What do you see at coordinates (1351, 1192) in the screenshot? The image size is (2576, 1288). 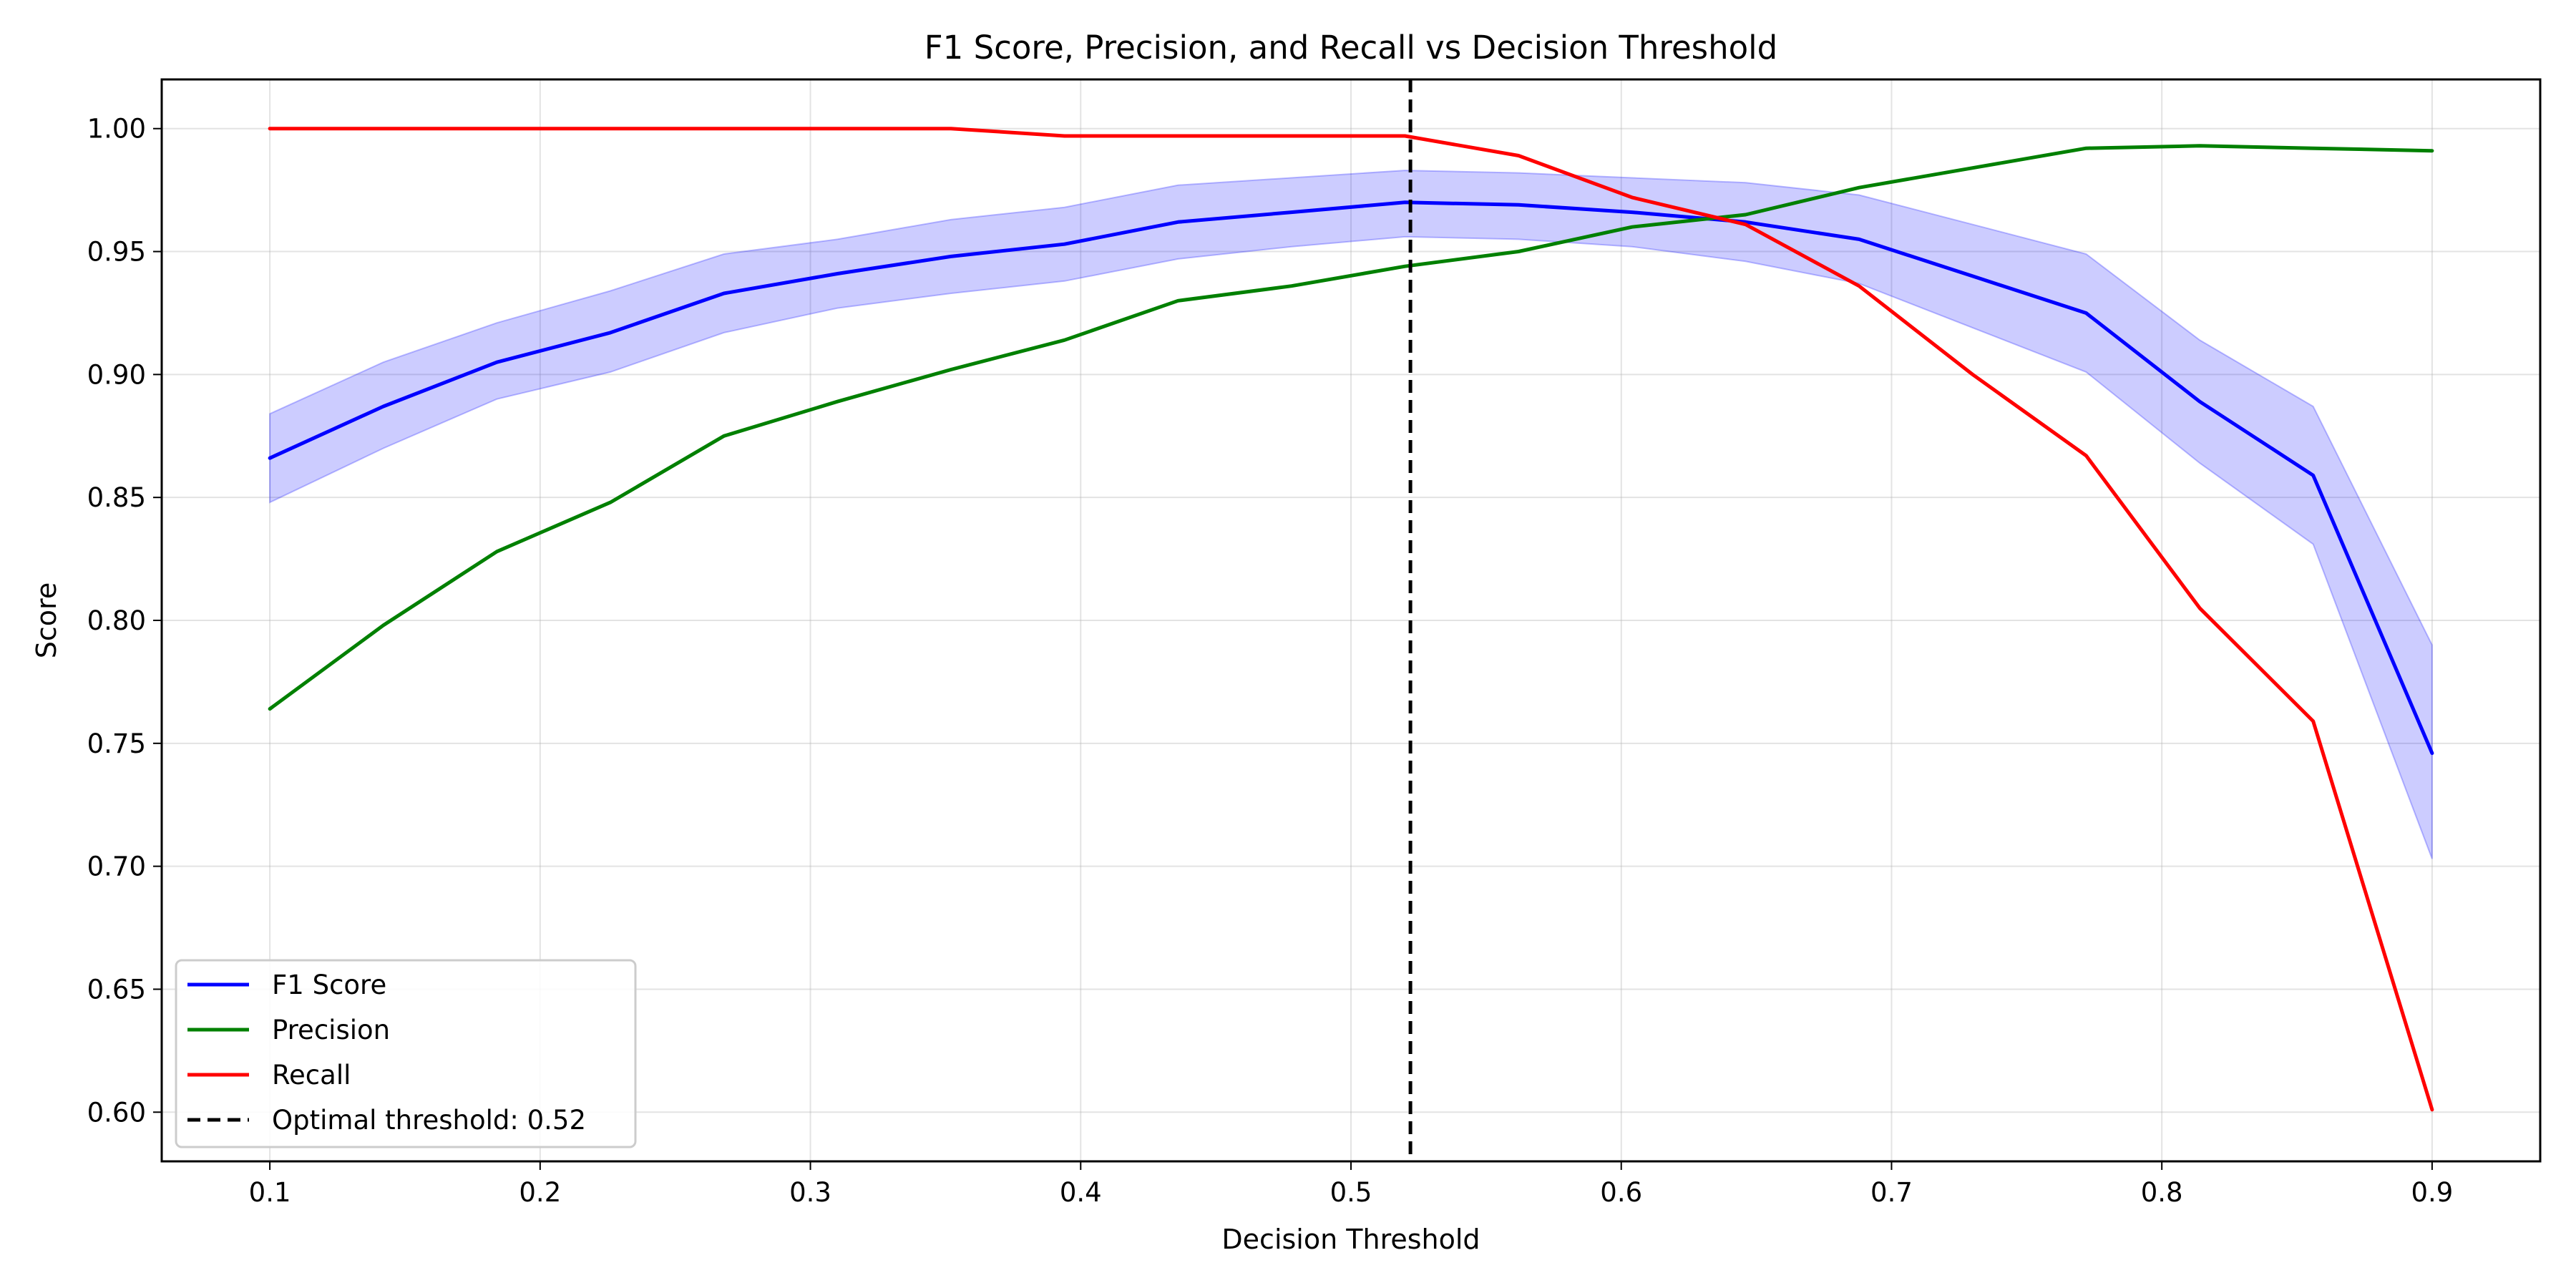 I see `x-tick-label: 0.5` at bounding box center [1351, 1192].